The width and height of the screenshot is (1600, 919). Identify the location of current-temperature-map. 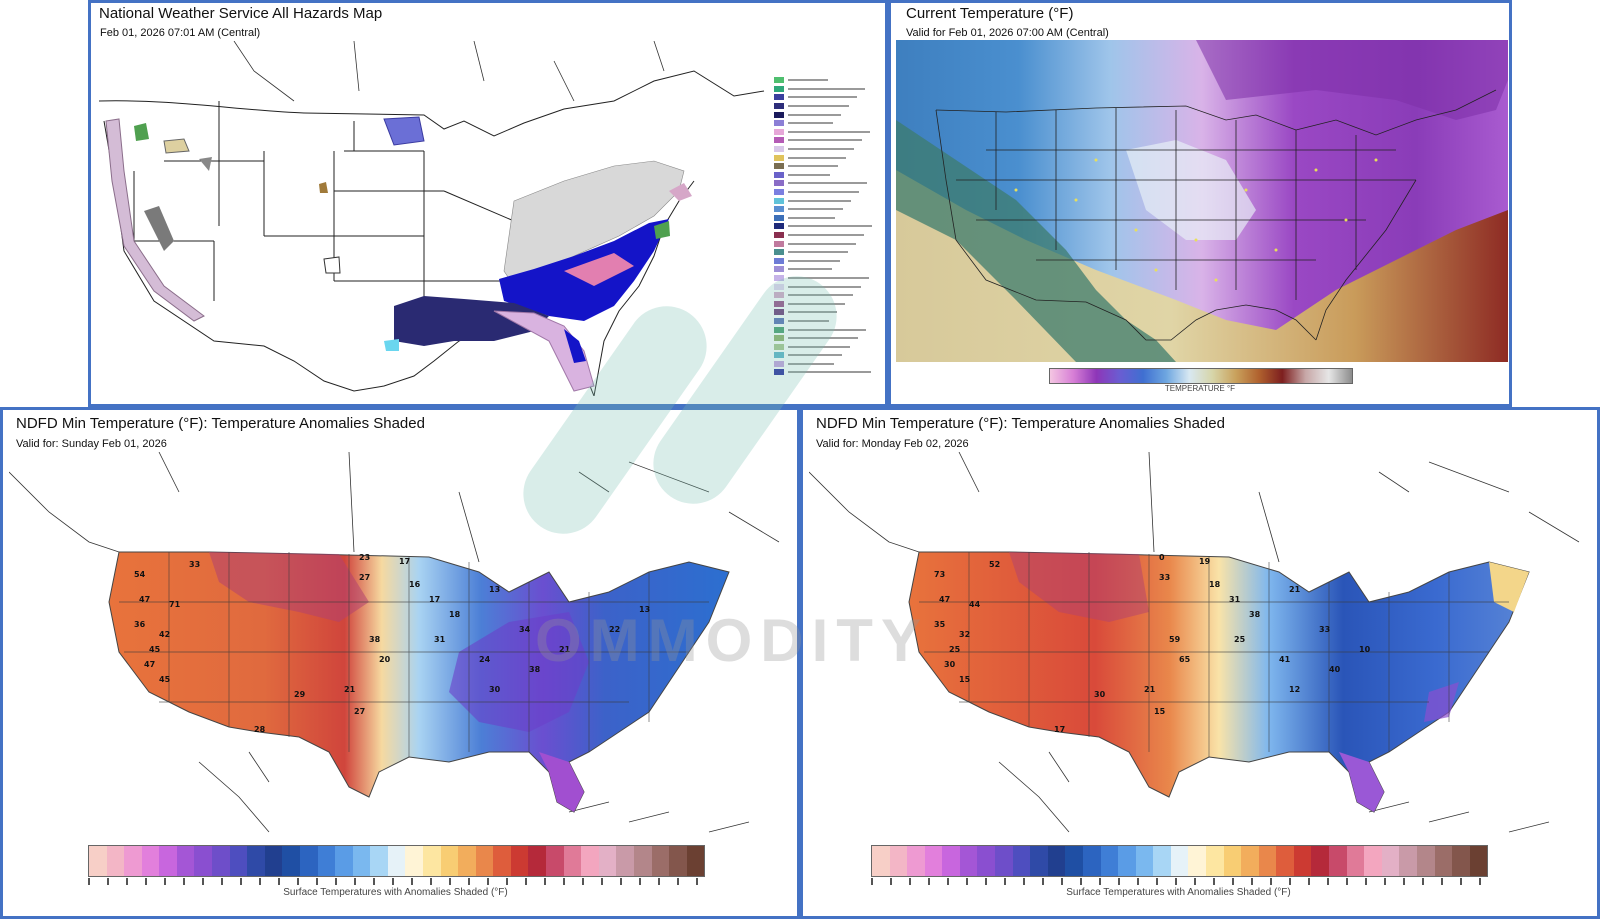
(1202, 201).